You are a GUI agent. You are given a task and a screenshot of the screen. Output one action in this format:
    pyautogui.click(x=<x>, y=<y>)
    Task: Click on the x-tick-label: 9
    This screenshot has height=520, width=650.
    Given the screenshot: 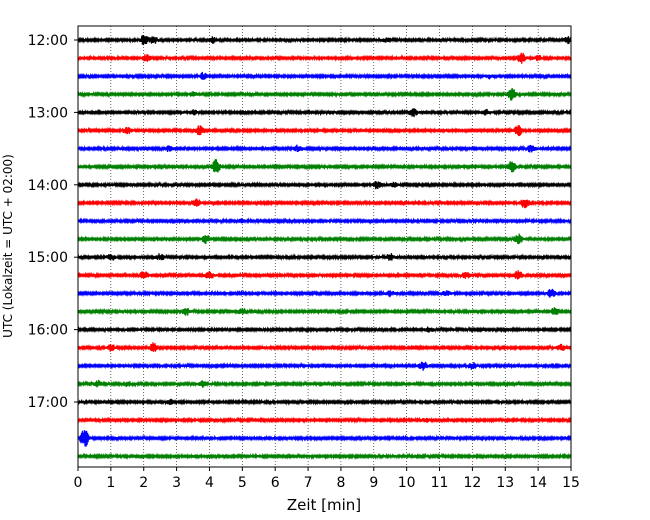 What is the action you would take?
    pyautogui.click(x=373, y=483)
    